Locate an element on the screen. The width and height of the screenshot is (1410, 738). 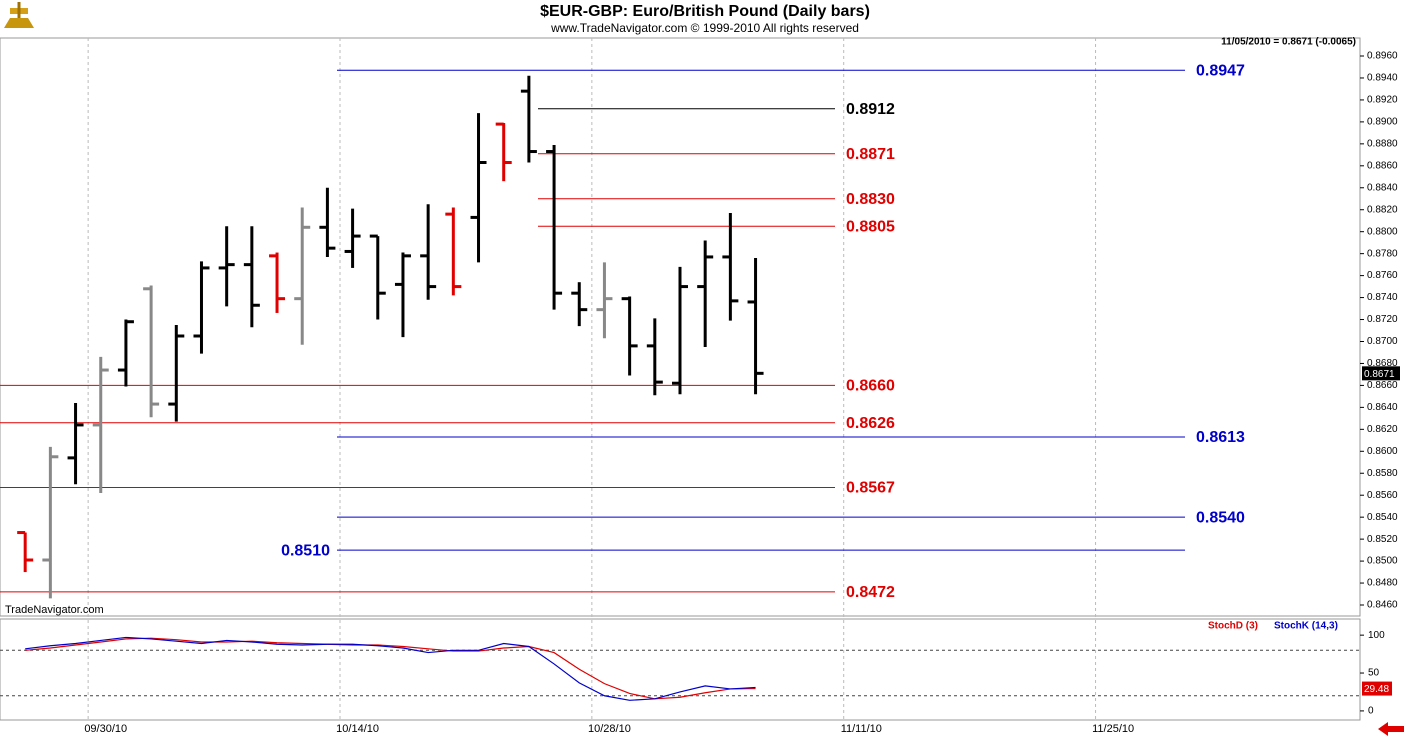
y-tick-label: 0.8520 is located at coordinates (1382, 539).